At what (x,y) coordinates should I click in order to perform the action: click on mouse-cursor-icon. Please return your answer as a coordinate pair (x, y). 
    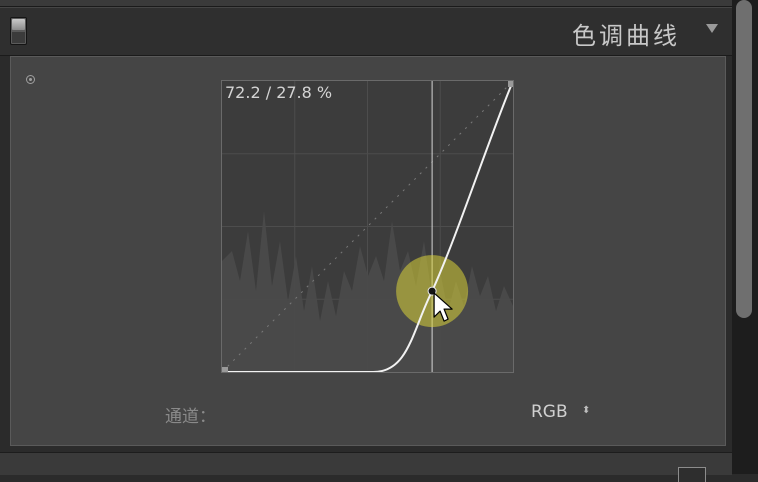
    Looking at the image, I should click on (443, 307).